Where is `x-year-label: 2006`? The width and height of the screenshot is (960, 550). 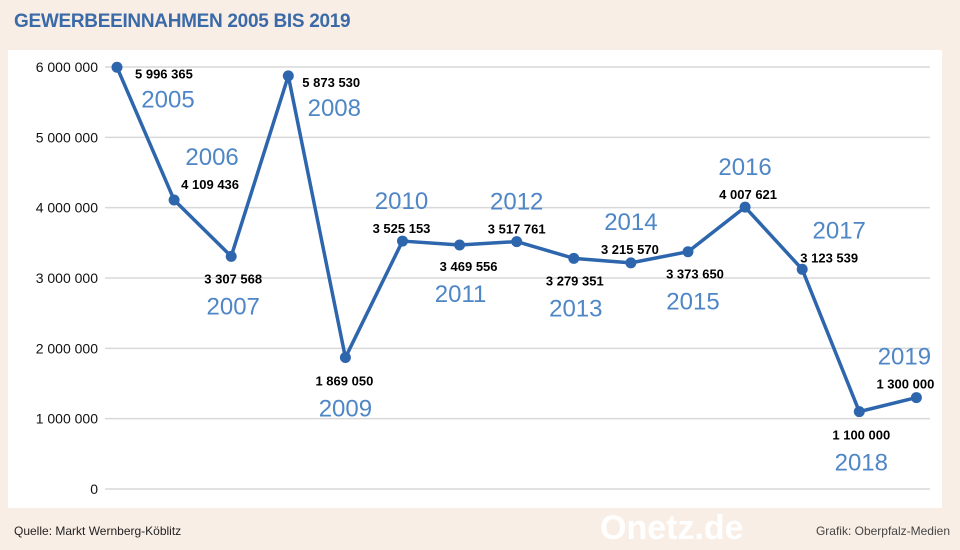
x-year-label: 2006 is located at coordinates (211, 157).